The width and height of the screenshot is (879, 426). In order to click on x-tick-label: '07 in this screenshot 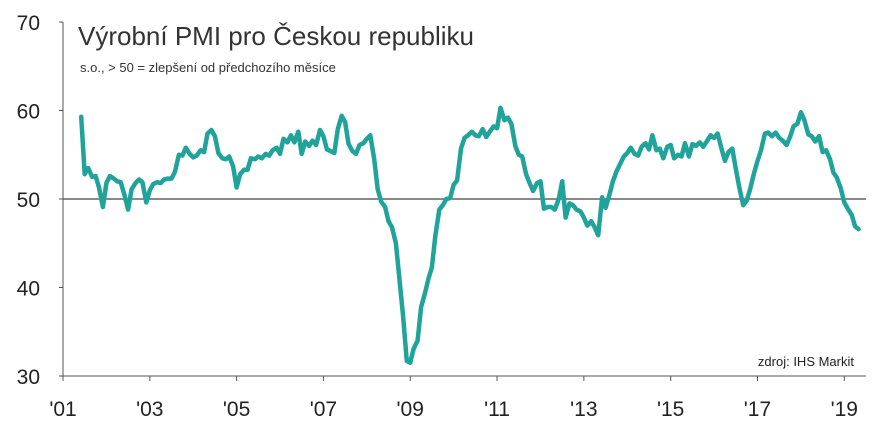, I will do `click(323, 409)`.